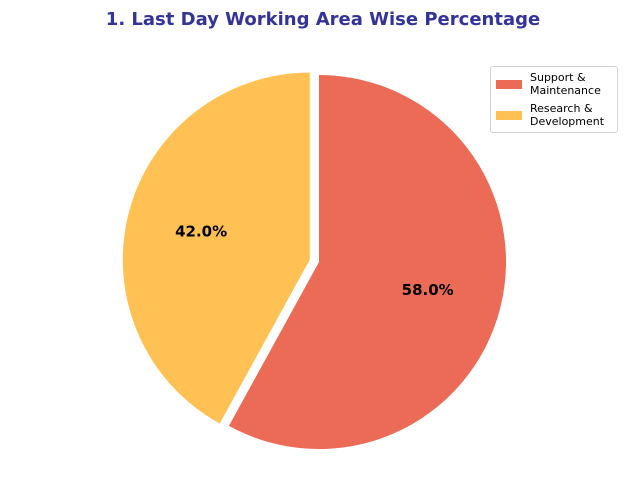 This screenshot has height=480, width=640. I want to click on legend-label-support-maintenance: Support & Maintenance, so click(565, 84).